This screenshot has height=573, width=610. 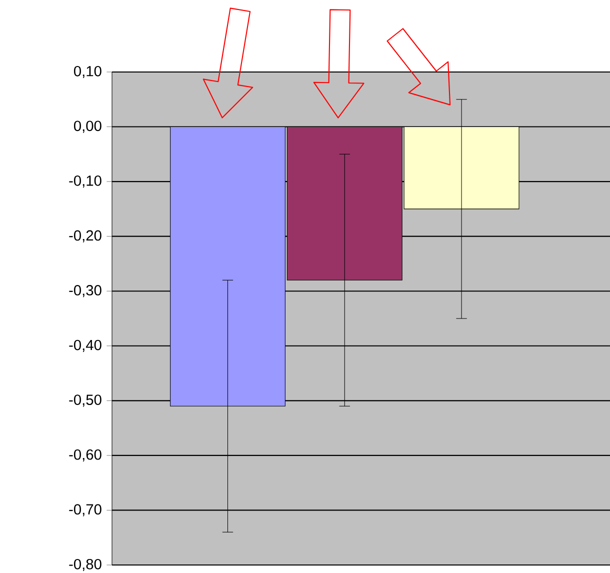 I want to click on y-tick-label: -0,60, so click(x=85, y=455).